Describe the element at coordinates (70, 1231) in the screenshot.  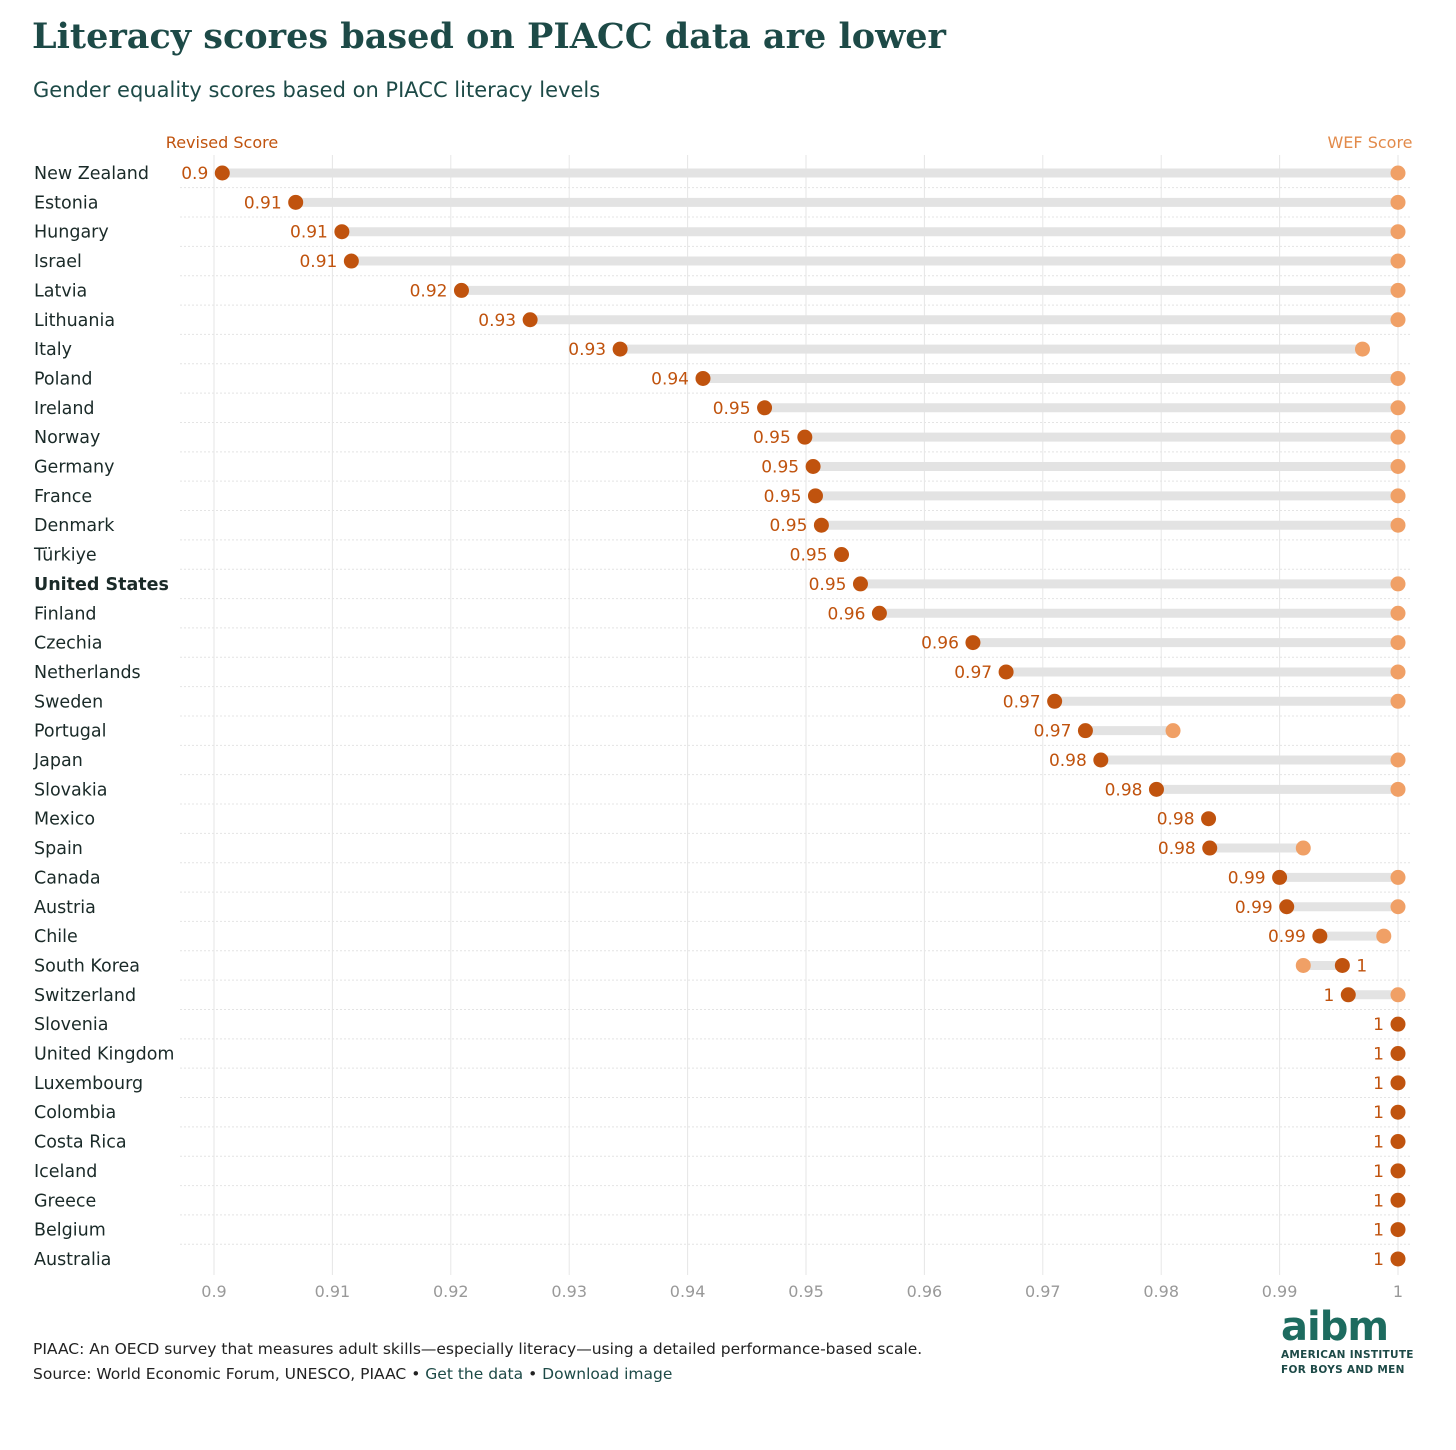
I see `country-label: Belgium` at that location.